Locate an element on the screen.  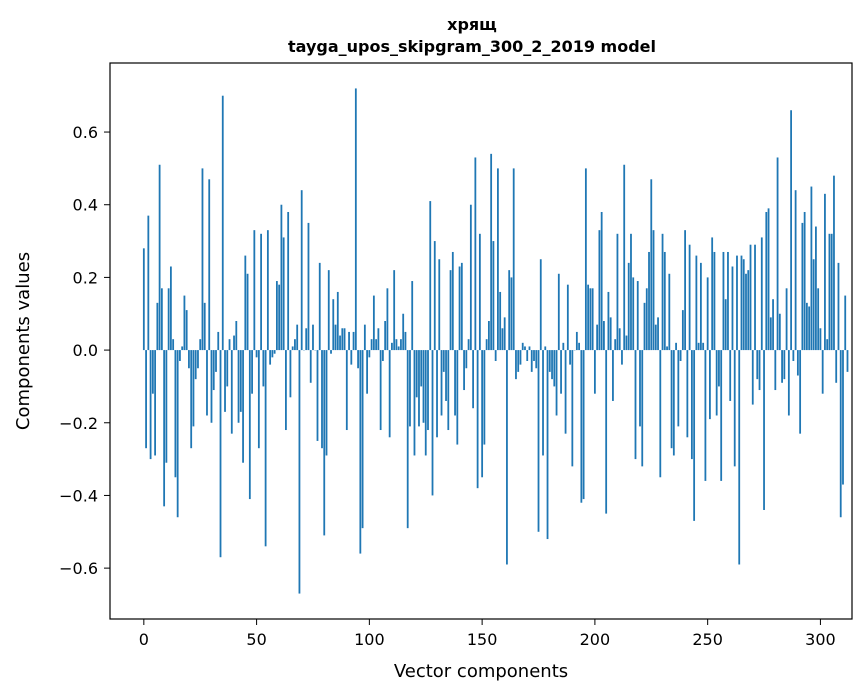
y-tick-label: 0.2 is located at coordinates (85, 277).